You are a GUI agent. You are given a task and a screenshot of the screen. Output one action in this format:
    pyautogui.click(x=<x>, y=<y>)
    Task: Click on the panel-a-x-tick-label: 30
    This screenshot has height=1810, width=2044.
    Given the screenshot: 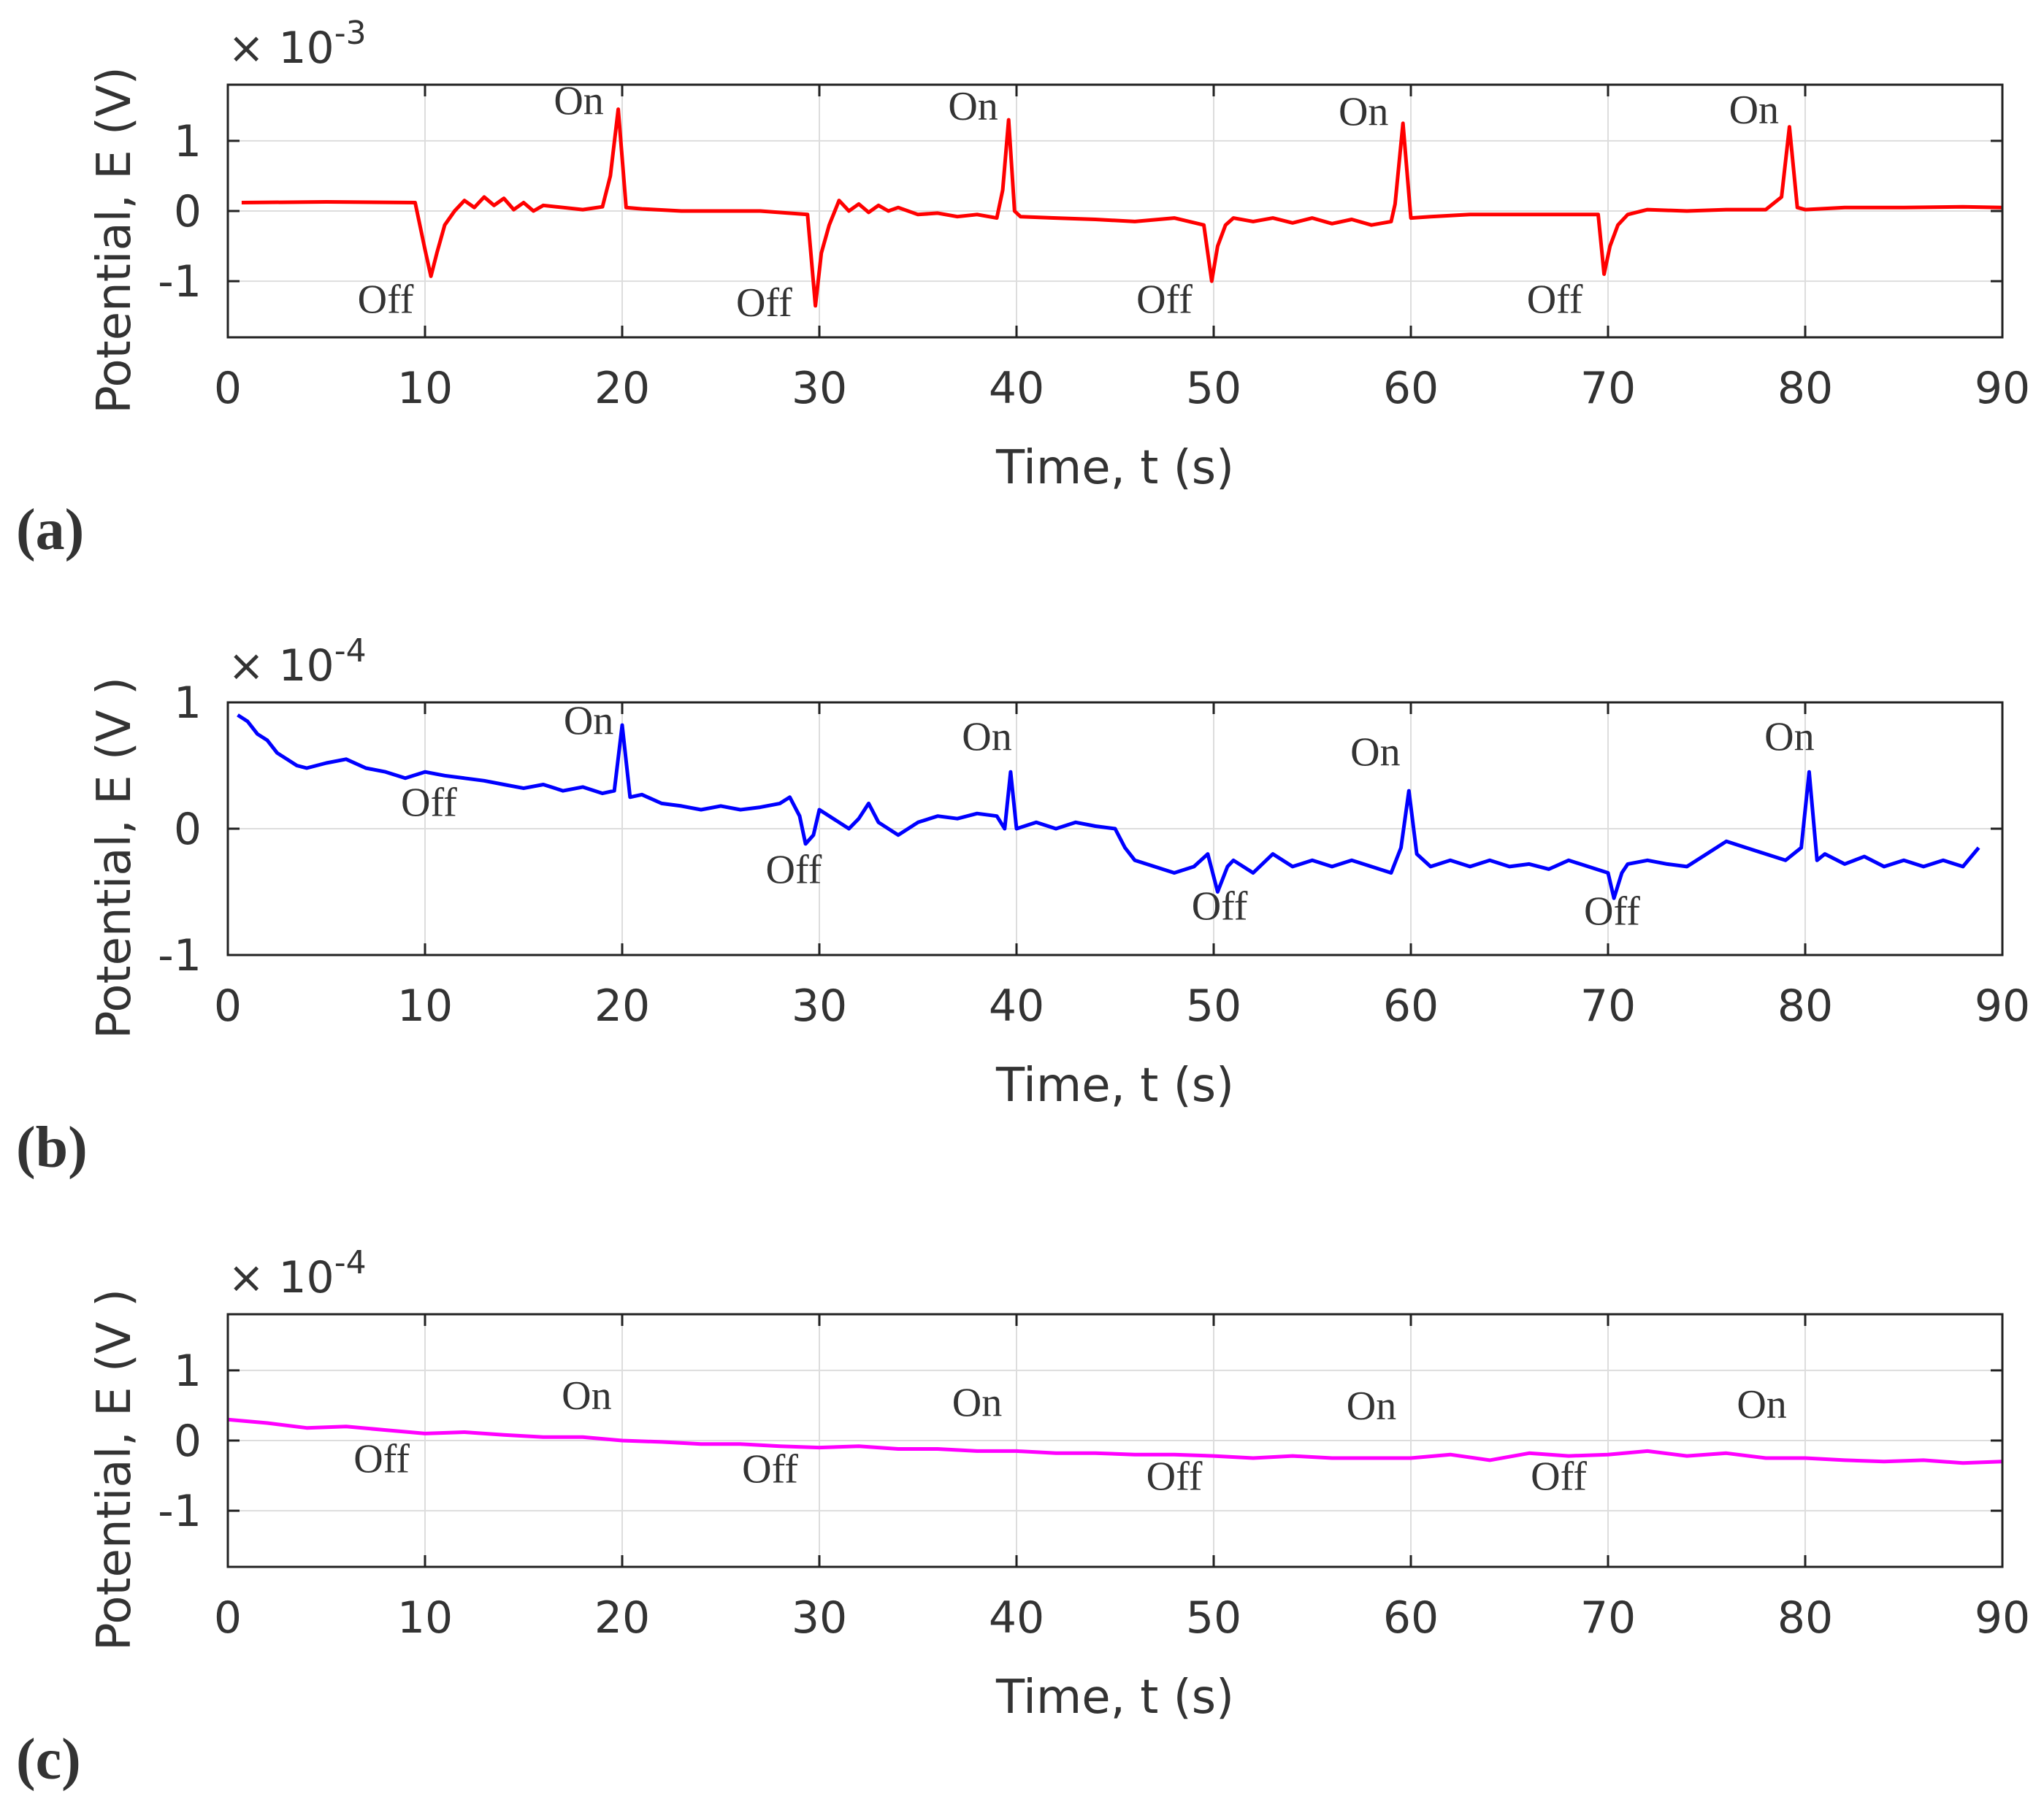 What is the action you would take?
    pyautogui.click(x=819, y=388)
    